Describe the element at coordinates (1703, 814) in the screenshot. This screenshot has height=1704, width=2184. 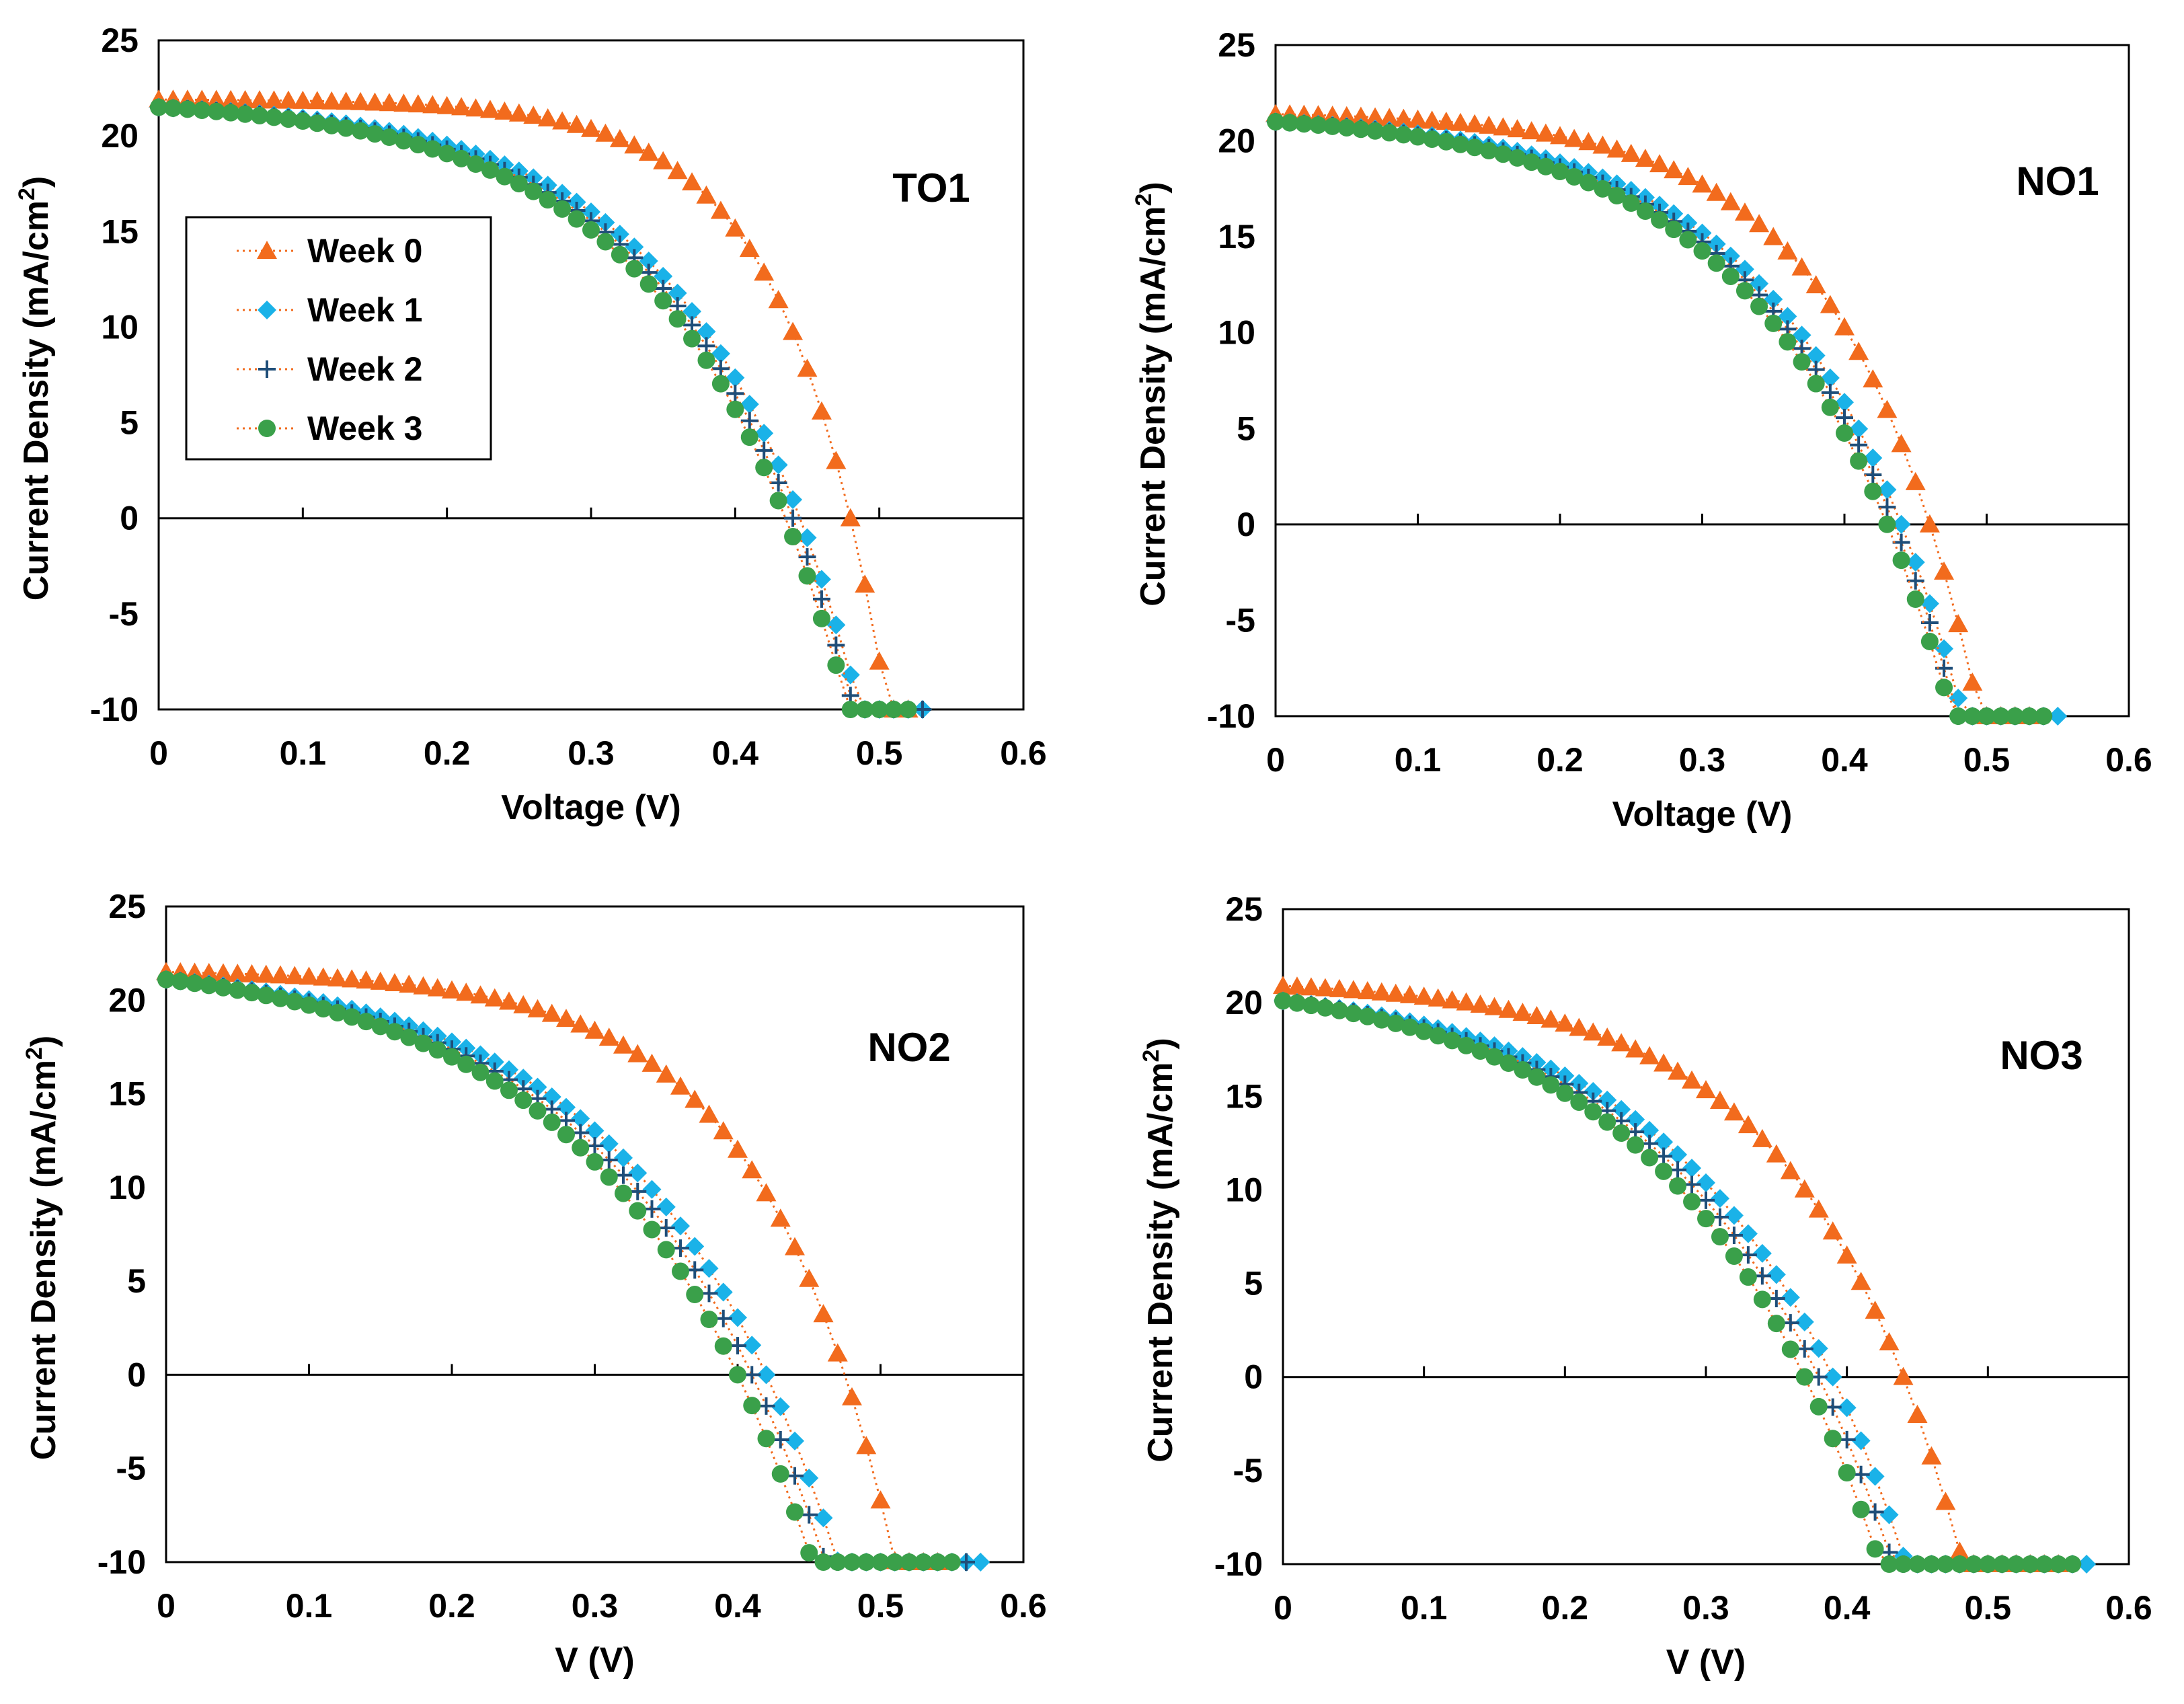
I see `x-axis-title: Voltage (V)` at that location.